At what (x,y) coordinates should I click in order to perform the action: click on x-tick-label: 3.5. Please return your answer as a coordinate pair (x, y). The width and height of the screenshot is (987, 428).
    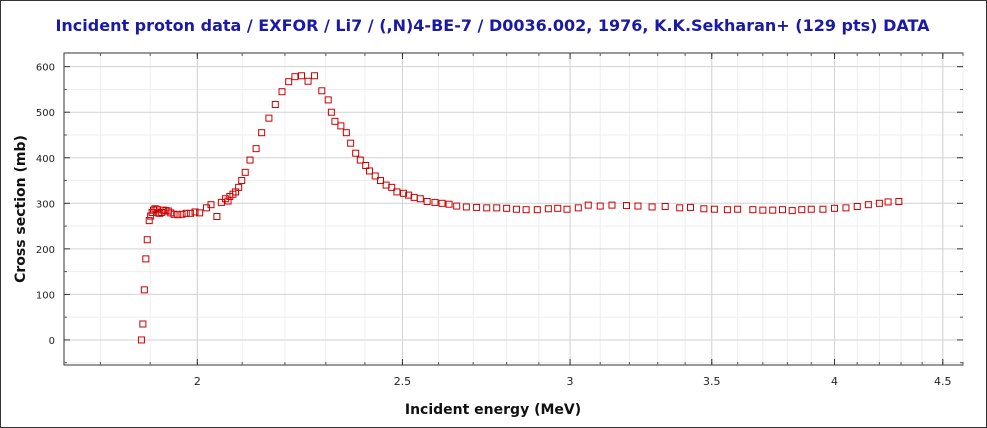
    Looking at the image, I should click on (712, 381).